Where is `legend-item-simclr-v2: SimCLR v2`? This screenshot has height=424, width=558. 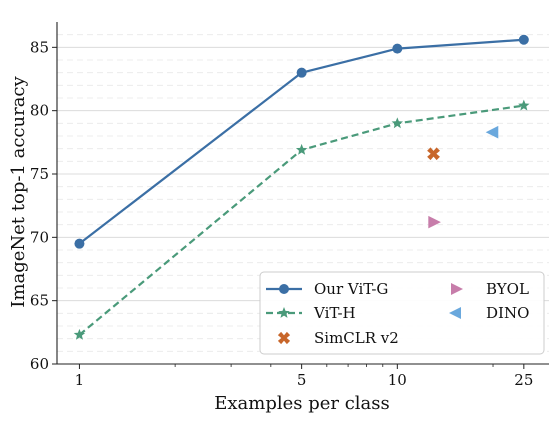 legend-item-simclr-v2: SimCLR v2 is located at coordinates (338, 338).